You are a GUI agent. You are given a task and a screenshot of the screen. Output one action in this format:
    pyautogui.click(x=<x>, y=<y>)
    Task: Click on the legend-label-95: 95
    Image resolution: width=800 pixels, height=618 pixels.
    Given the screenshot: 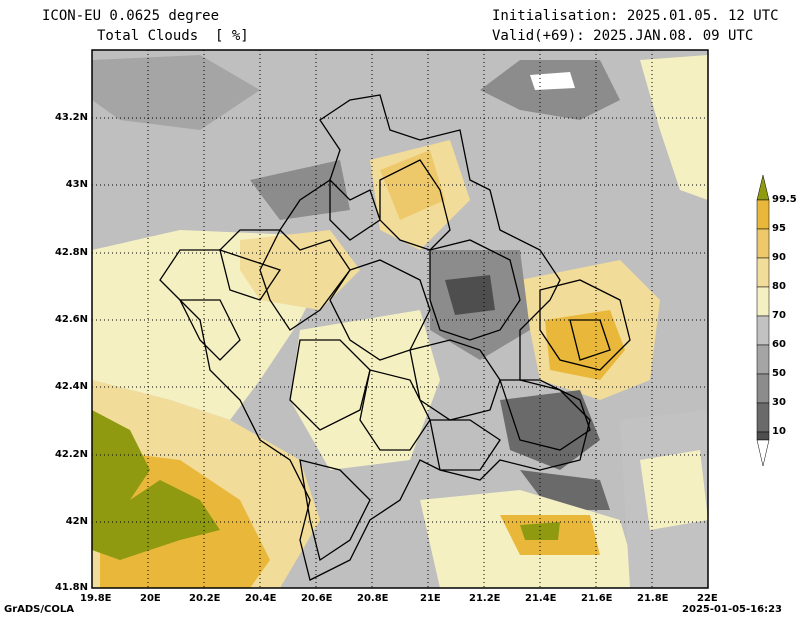 What is the action you would take?
    pyautogui.click(x=779, y=228)
    